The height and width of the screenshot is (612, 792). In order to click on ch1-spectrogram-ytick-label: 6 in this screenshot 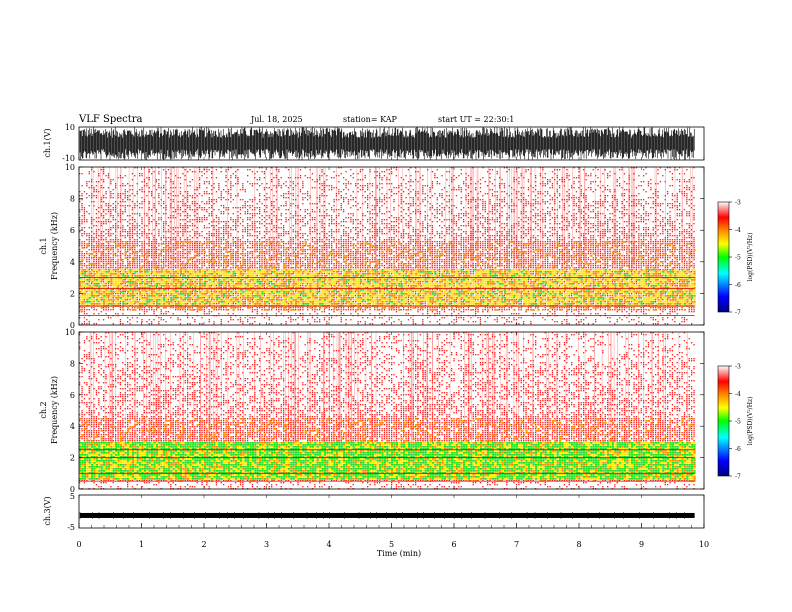, I will do `click(72, 230)`.